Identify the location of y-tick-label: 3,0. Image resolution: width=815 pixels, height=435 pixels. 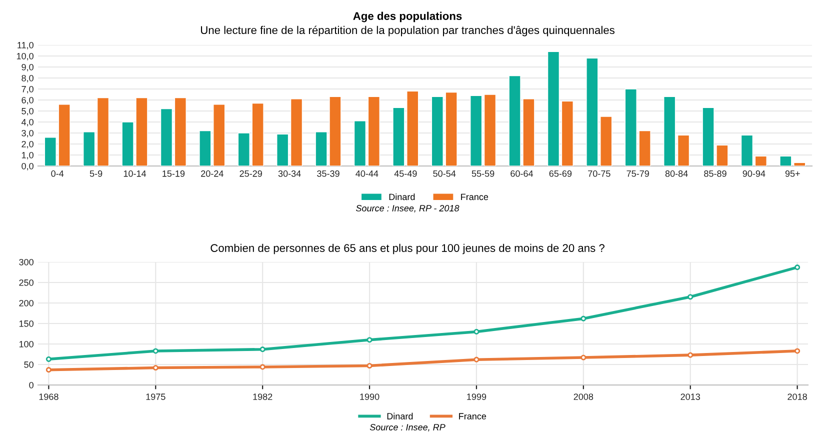
(28, 134).